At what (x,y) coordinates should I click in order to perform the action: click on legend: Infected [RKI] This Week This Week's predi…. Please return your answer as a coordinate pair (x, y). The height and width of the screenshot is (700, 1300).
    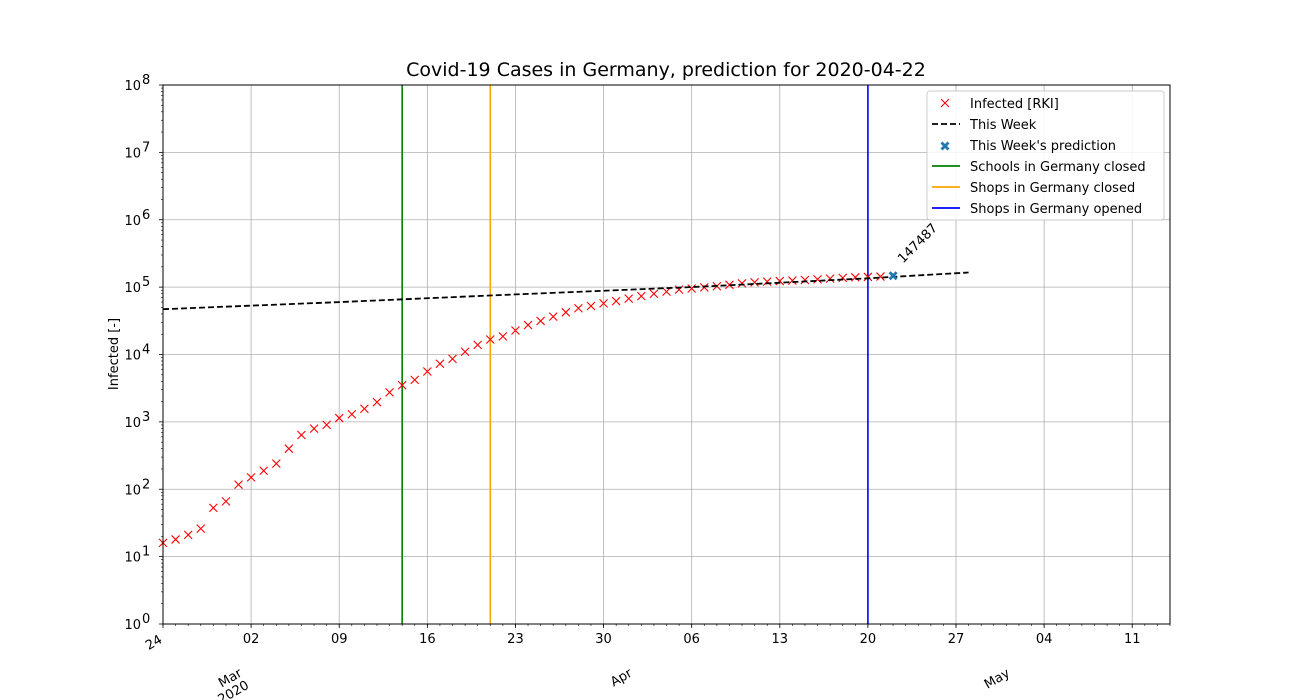
    Looking at the image, I should click on (1045, 155).